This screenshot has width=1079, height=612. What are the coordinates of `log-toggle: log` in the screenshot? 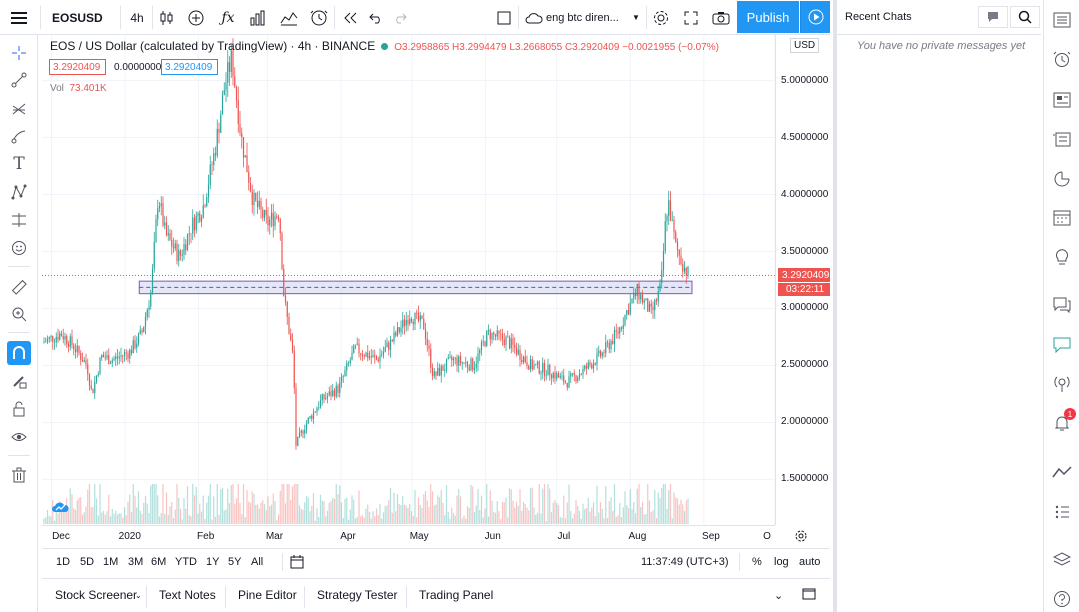 It's located at (781, 562).